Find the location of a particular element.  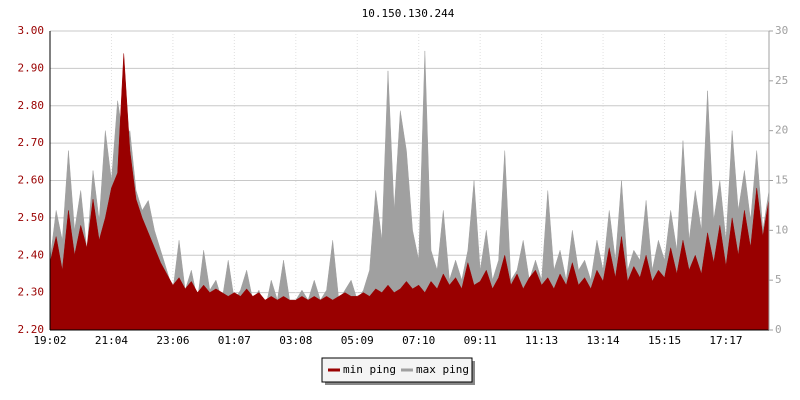

y-tick-label: 2.70 is located at coordinates (31, 142).